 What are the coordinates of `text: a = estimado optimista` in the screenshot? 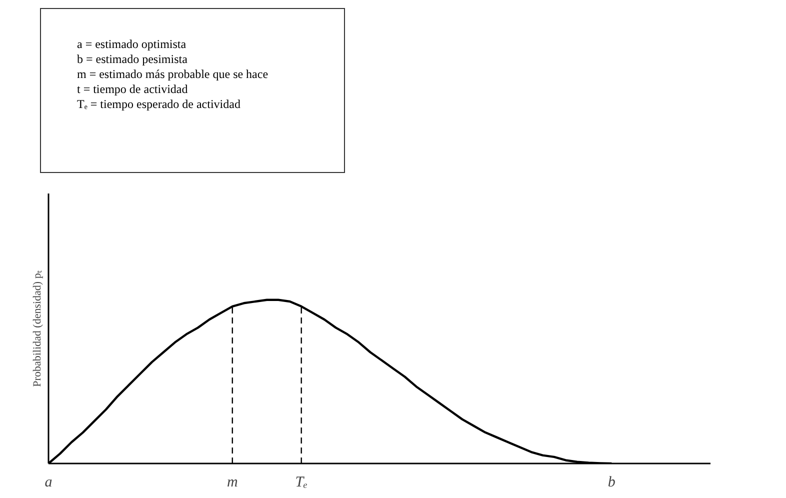 It's located at (132, 44).